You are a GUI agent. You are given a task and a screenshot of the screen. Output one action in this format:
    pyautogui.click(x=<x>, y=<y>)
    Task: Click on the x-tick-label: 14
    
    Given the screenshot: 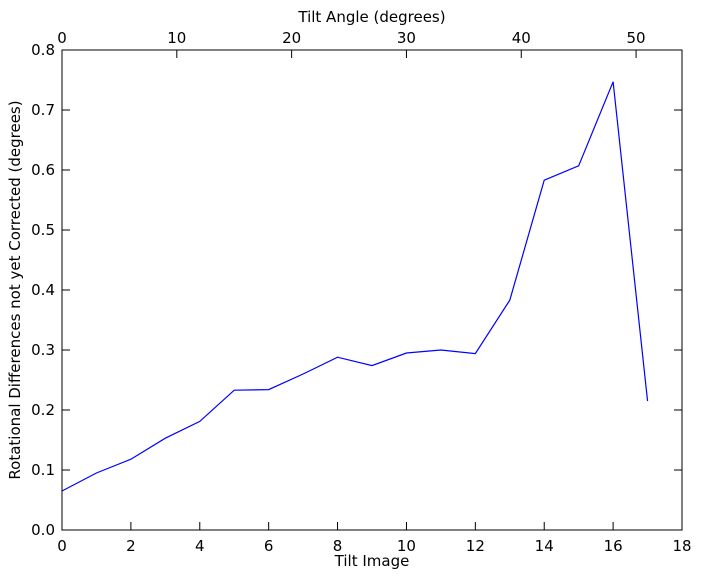 What is the action you would take?
    pyautogui.click(x=544, y=546)
    